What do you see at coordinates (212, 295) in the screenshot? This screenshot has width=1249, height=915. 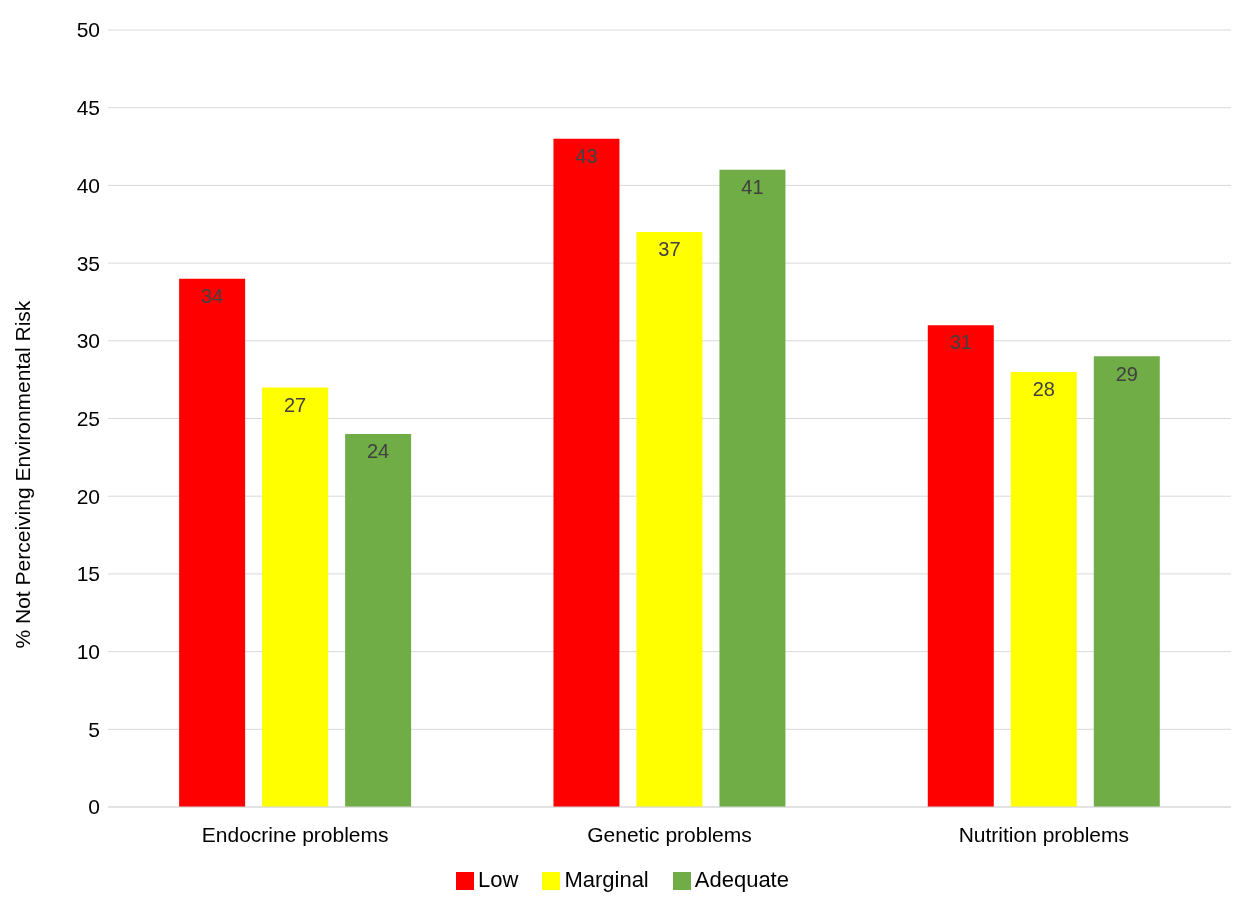 I see `data-label: 34` at bounding box center [212, 295].